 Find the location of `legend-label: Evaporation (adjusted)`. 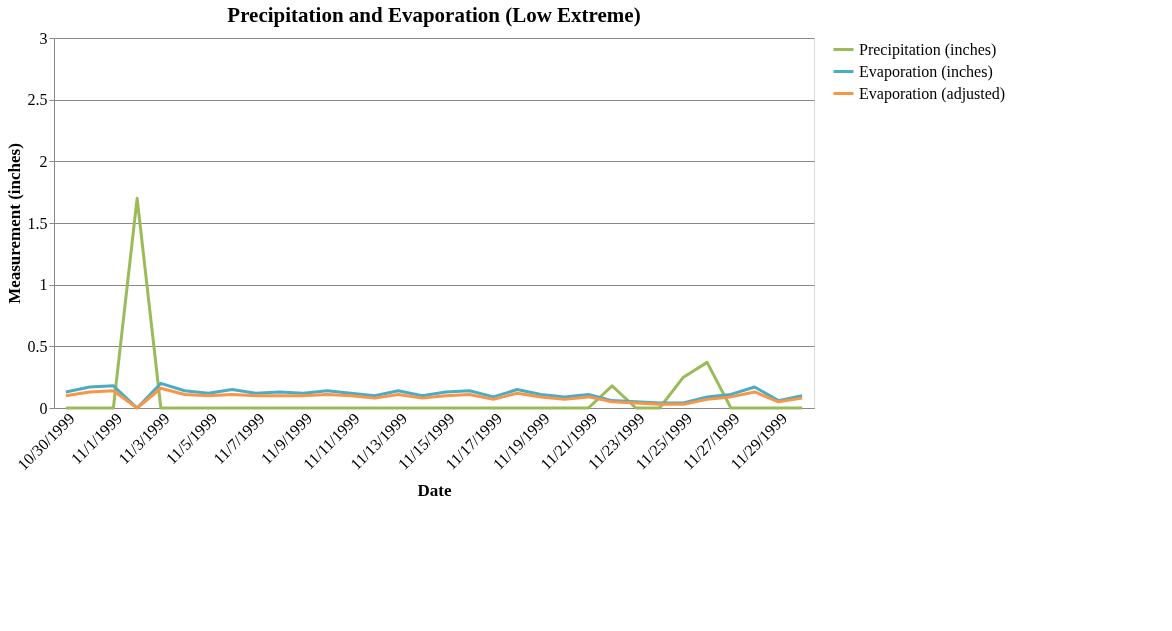

legend-label: Evaporation (adjusted) is located at coordinates (932, 93).